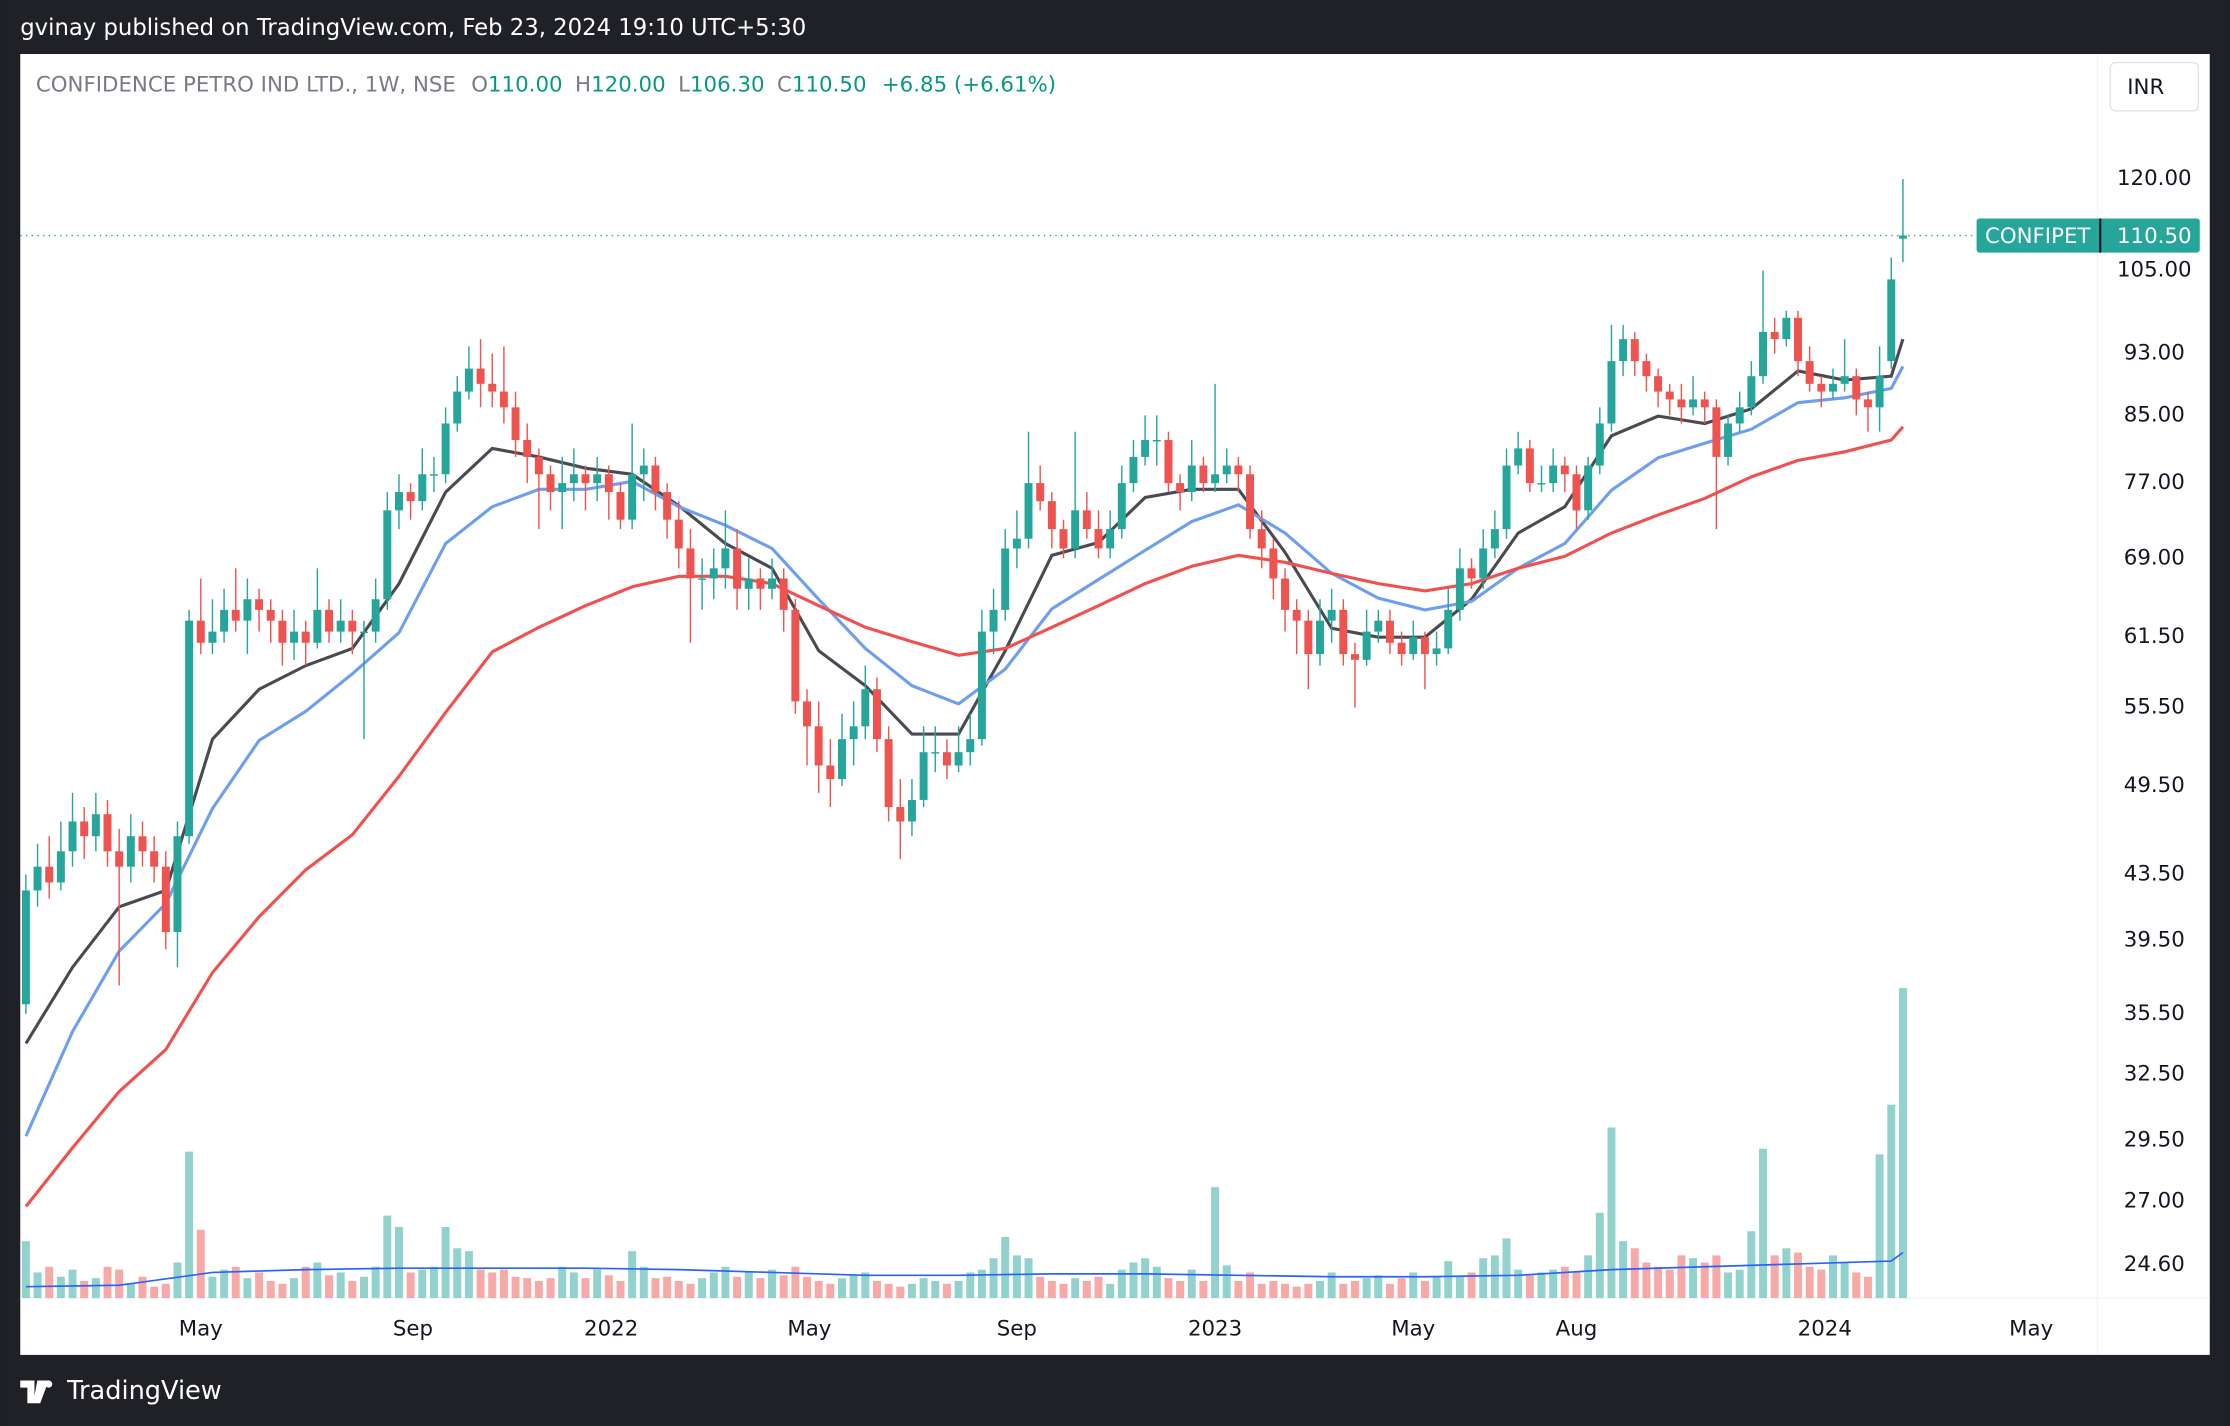  I want to click on y-tick-label: 39.50, so click(2154, 940).